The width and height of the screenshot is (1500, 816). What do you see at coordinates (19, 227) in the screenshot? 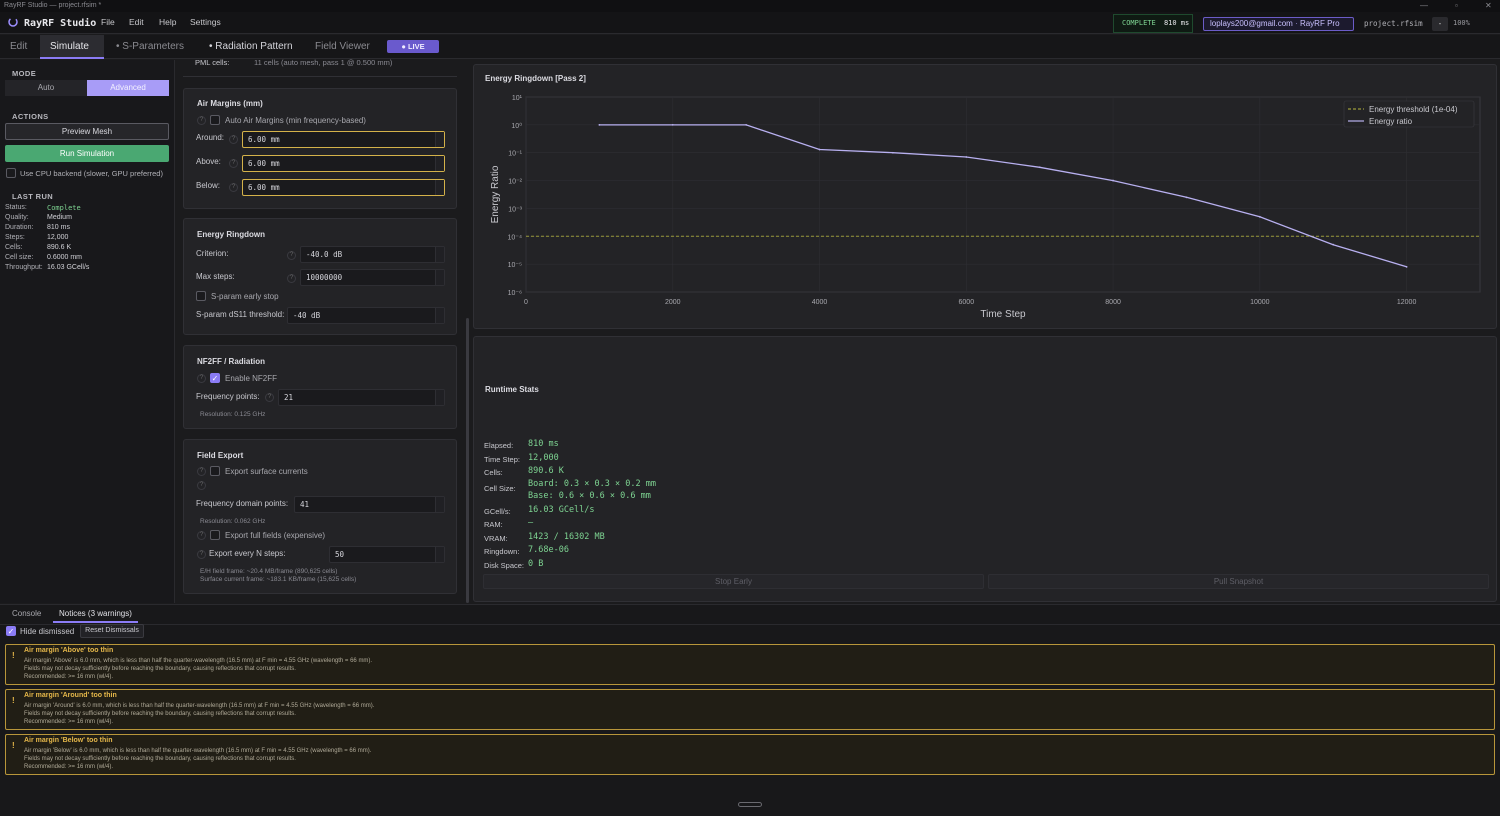
I see `last-run-key: Duration:` at bounding box center [19, 227].